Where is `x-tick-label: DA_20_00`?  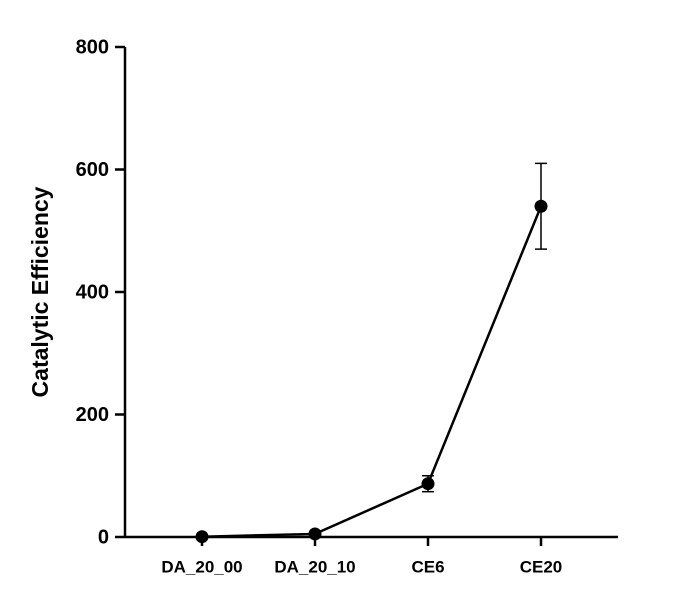
x-tick-label: DA_20_00 is located at coordinates (201, 566).